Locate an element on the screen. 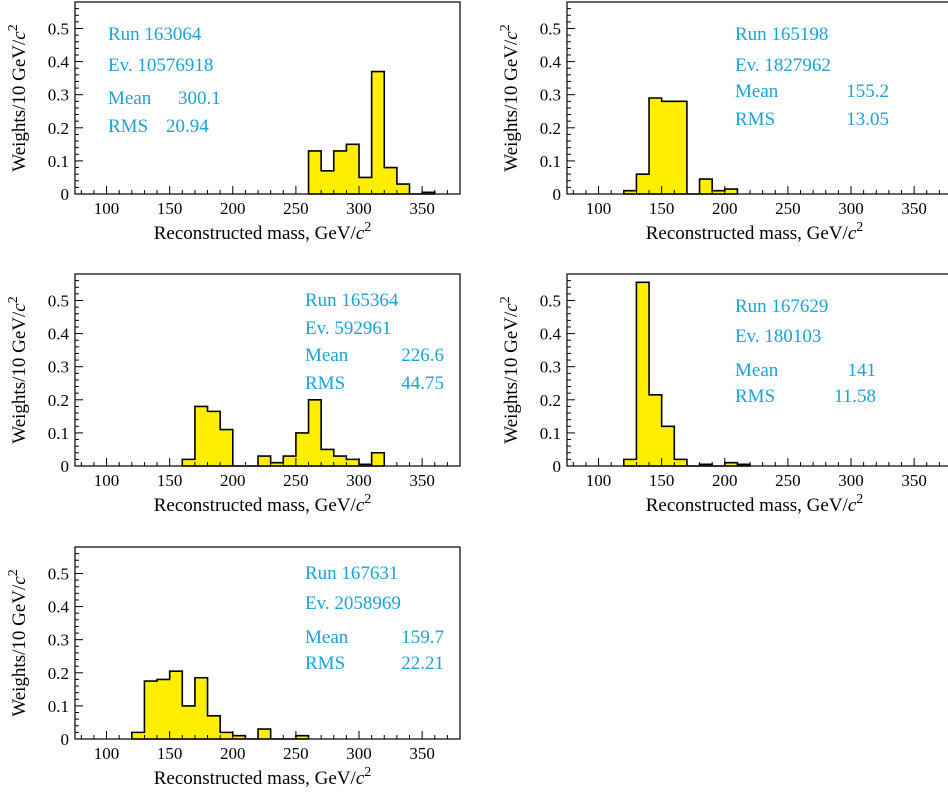 The image size is (948, 793). event-number: Ev. 1827962 is located at coordinates (783, 65).